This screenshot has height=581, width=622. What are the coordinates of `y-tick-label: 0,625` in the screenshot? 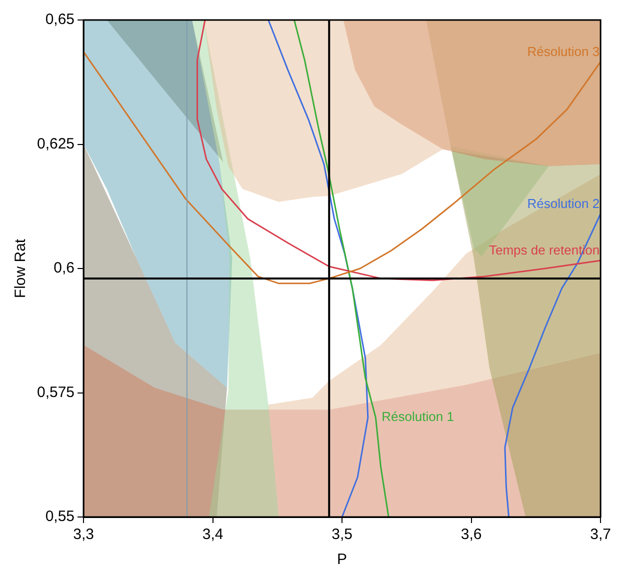 It's located at (55, 143).